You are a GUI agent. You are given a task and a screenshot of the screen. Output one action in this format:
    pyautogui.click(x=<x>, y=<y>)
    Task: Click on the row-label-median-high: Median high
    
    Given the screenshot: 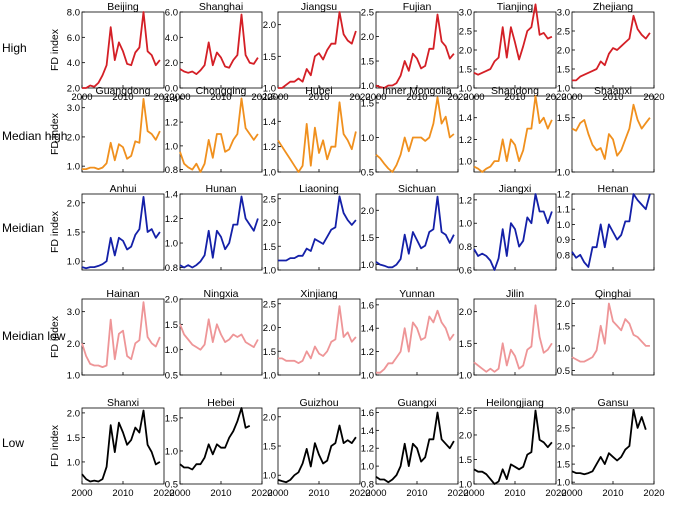 What is the action you would take?
    pyautogui.click(x=34, y=136)
    